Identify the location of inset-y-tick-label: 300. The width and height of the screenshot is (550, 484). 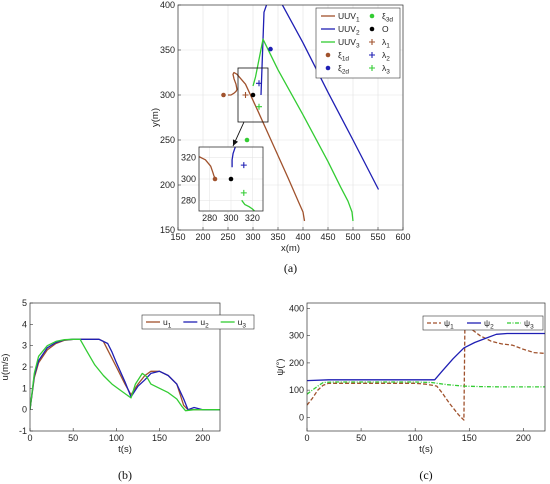
(188, 179).